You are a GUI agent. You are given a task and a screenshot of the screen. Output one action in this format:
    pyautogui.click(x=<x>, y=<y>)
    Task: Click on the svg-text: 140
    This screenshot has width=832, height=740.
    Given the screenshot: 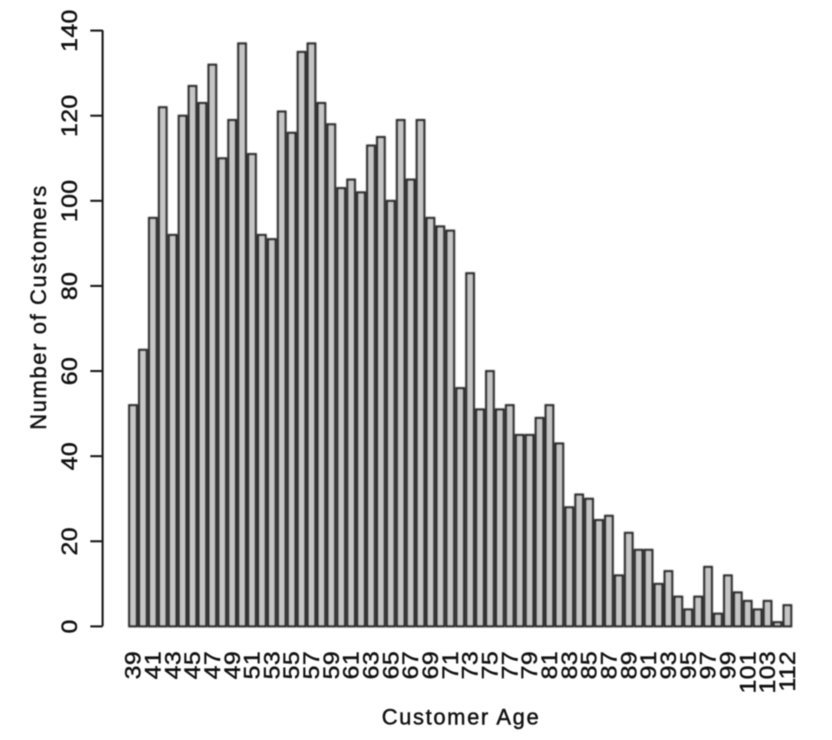 What is the action you would take?
    pyautogui.click(x=69, y=30)
    